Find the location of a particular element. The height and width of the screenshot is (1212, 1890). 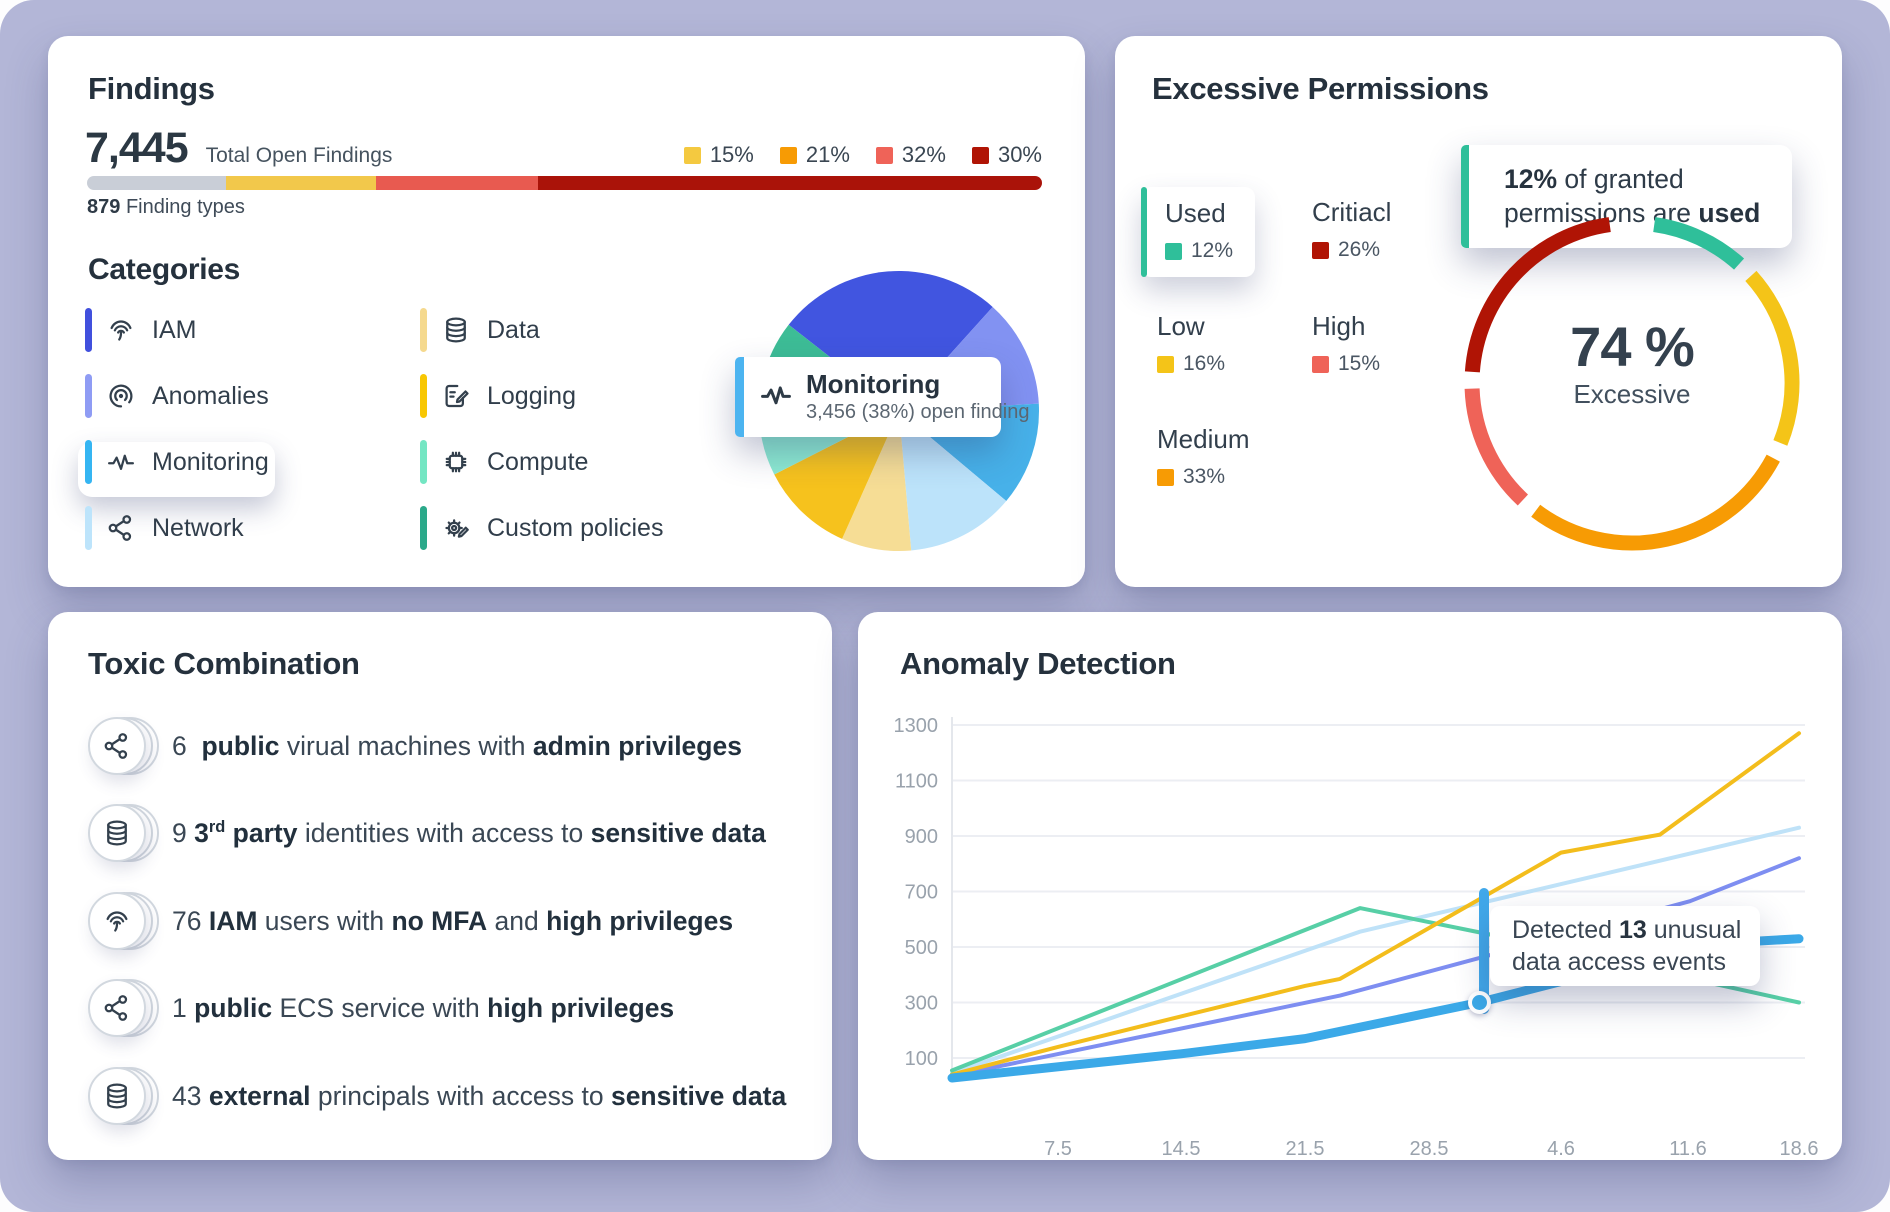

pie-slice-slice-cream is located at coordinates (877, 481).